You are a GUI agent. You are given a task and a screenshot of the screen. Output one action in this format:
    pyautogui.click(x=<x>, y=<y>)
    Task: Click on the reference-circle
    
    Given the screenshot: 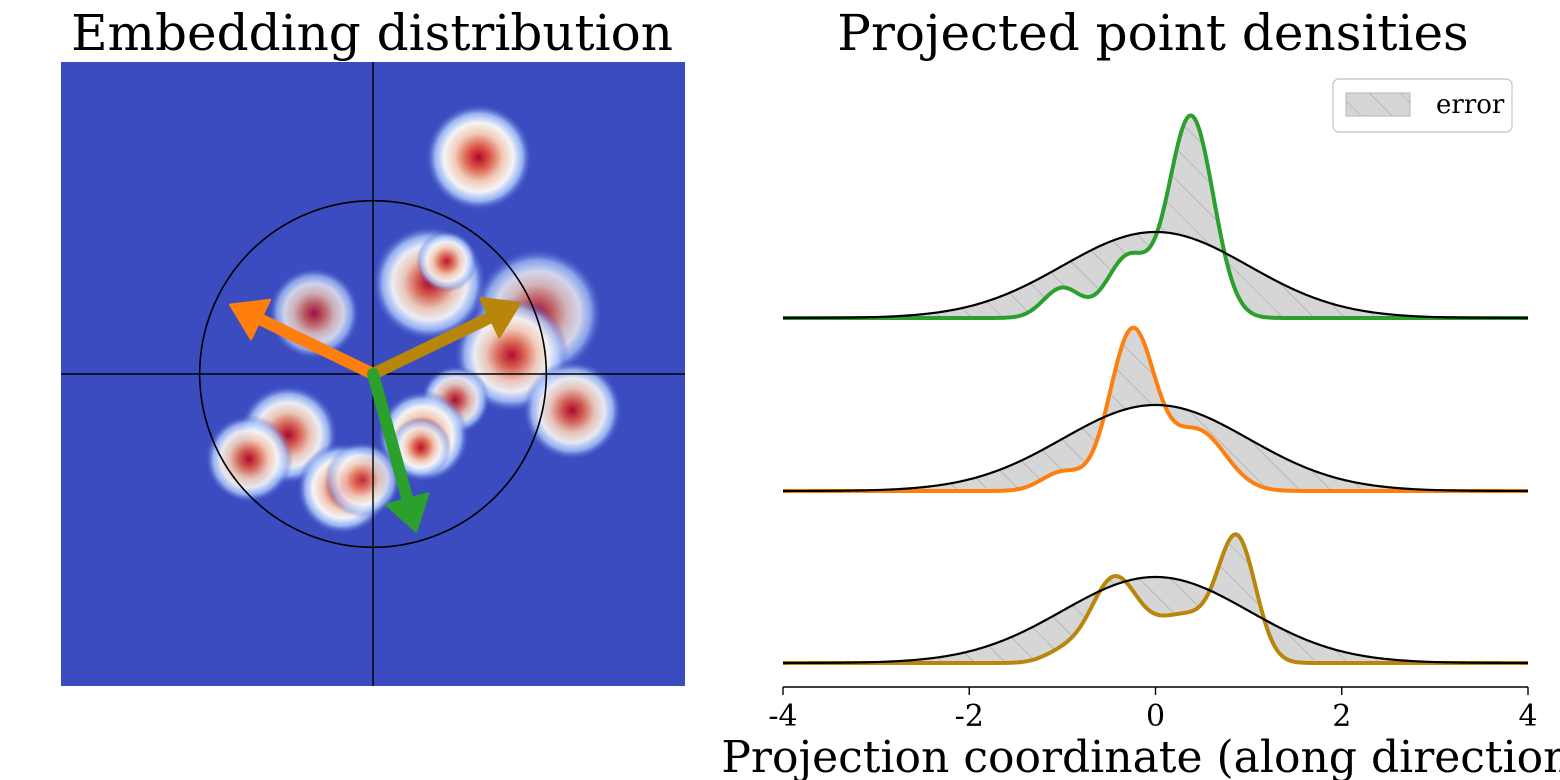 What is the action you would take?
    pyautogui.click(x=373, y=374)
    